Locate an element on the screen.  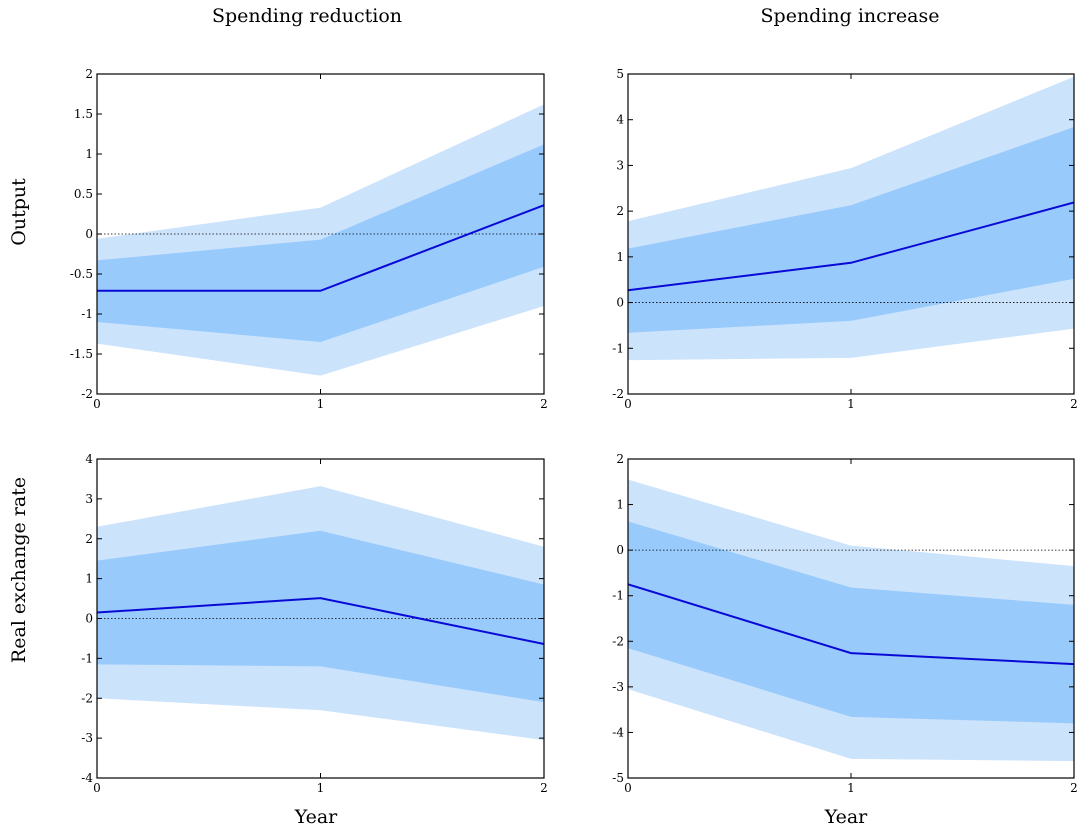
y-tick-label: -5 is located at coordinates (618, 778).